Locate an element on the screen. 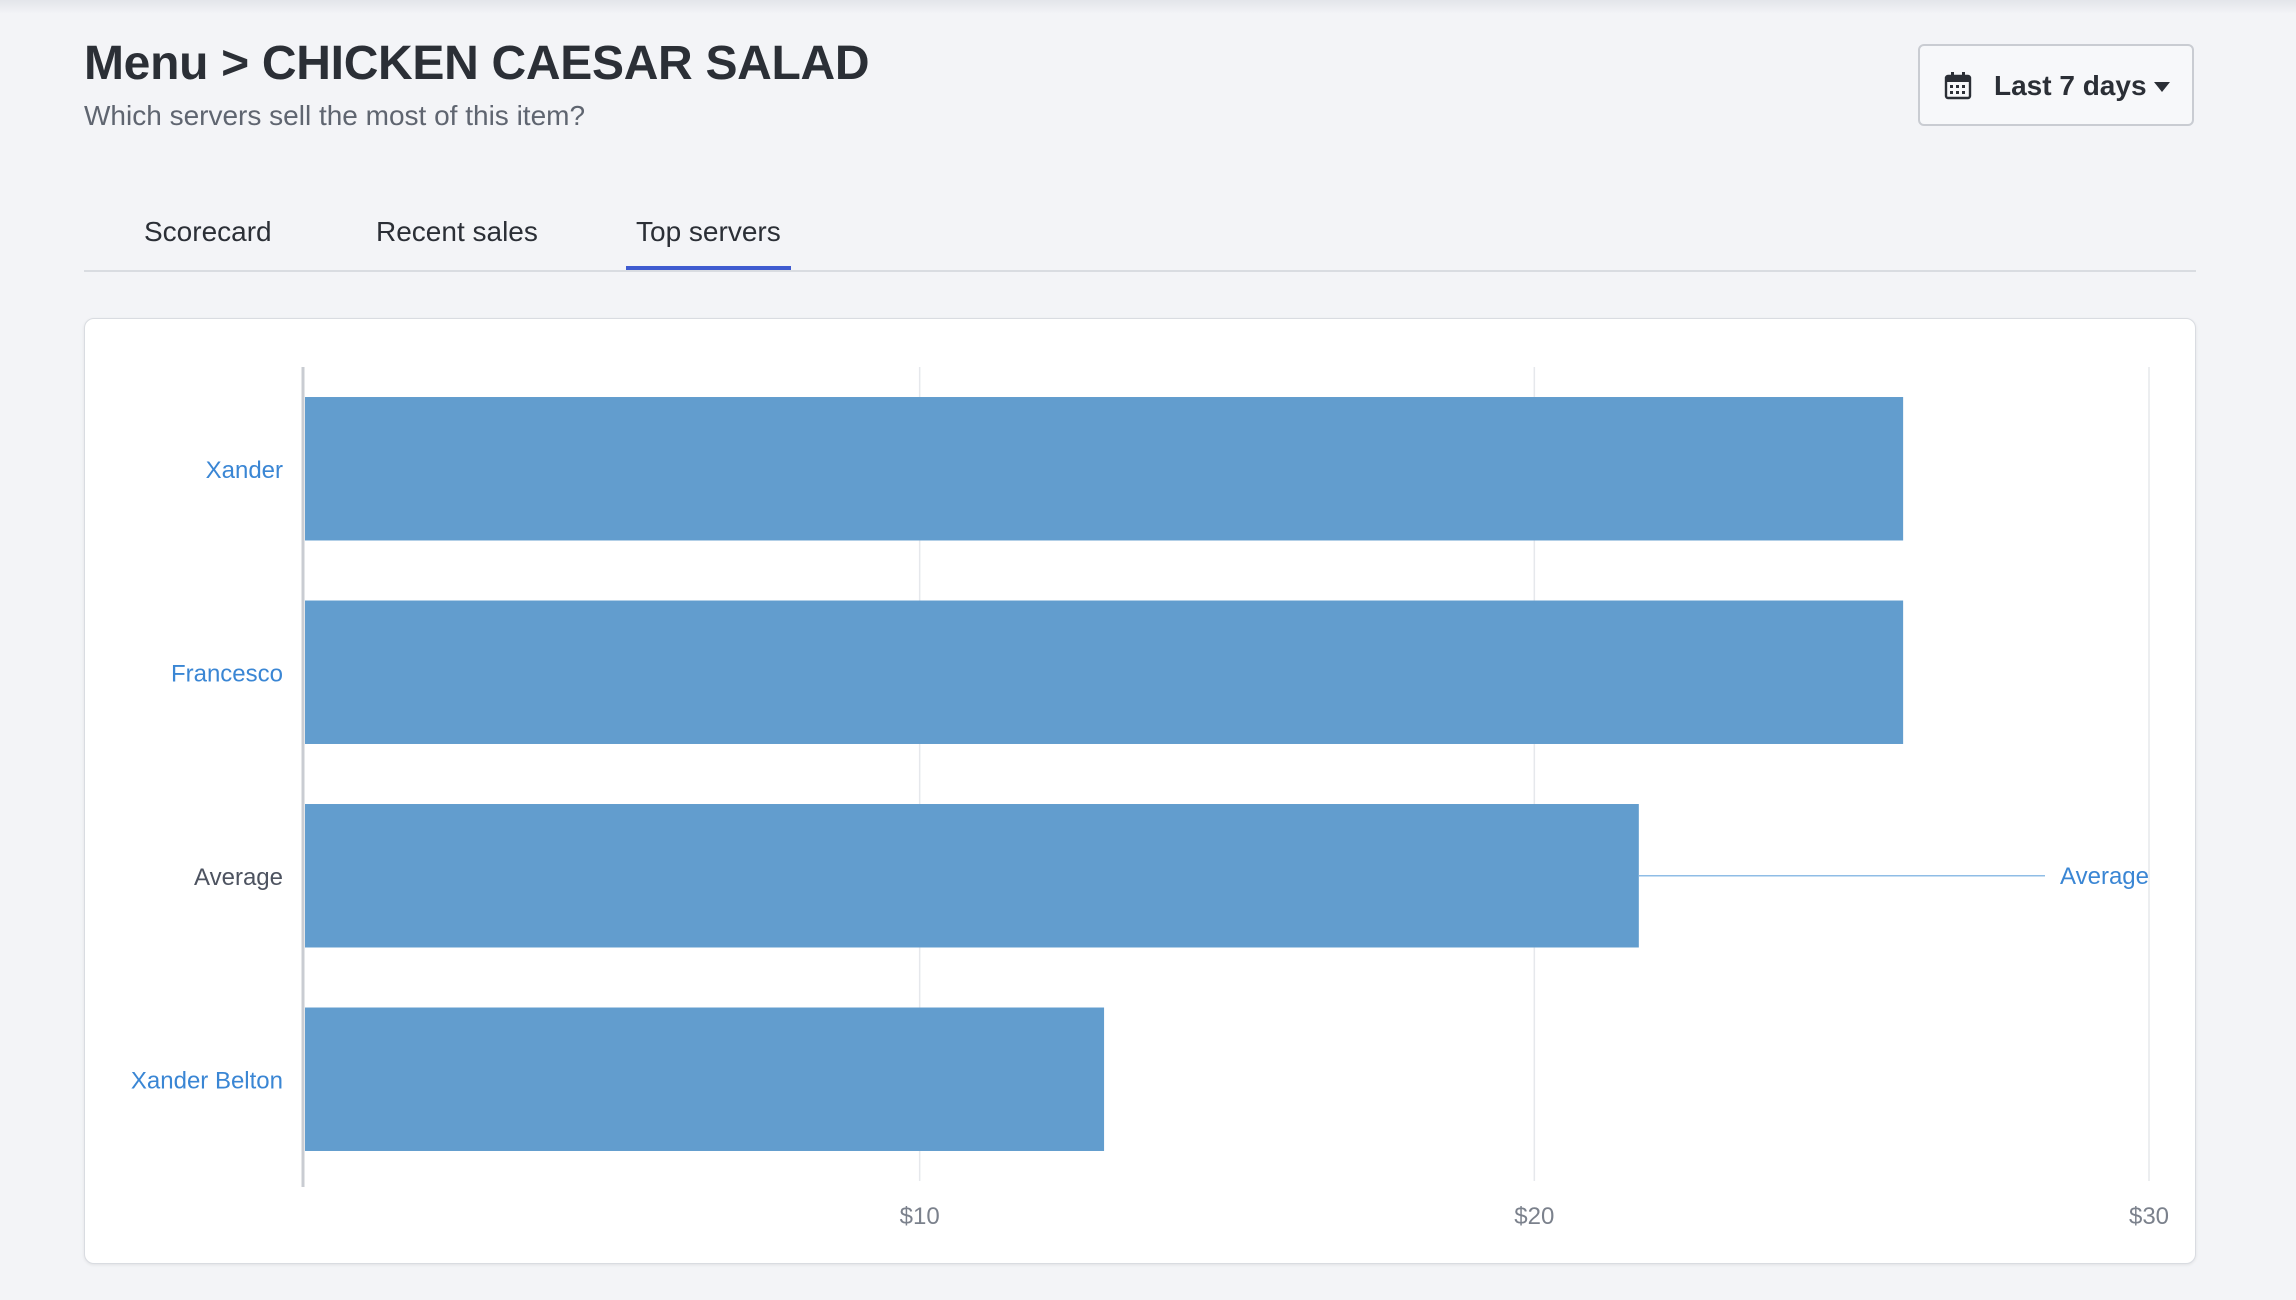 The height and width of the screenshot is (1300, 2296). tab-top-servers: Top servers is located at coordinates (708, 243).